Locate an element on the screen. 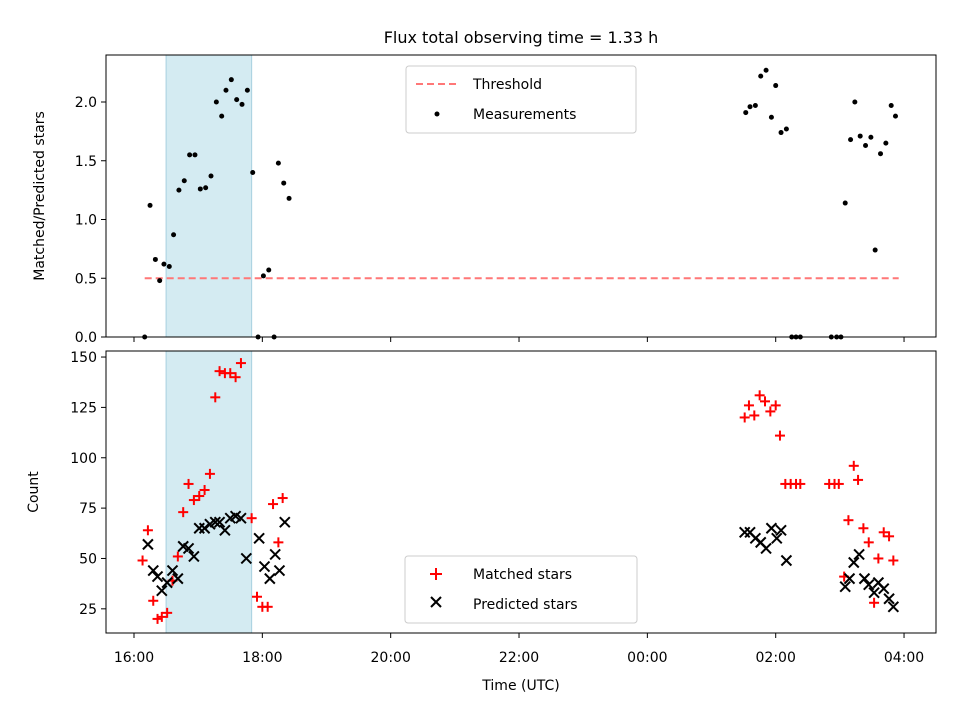 The height and width of the screenshot is (720, 960). x-tick-label: 20:00 is located at coordinates (391, 658).